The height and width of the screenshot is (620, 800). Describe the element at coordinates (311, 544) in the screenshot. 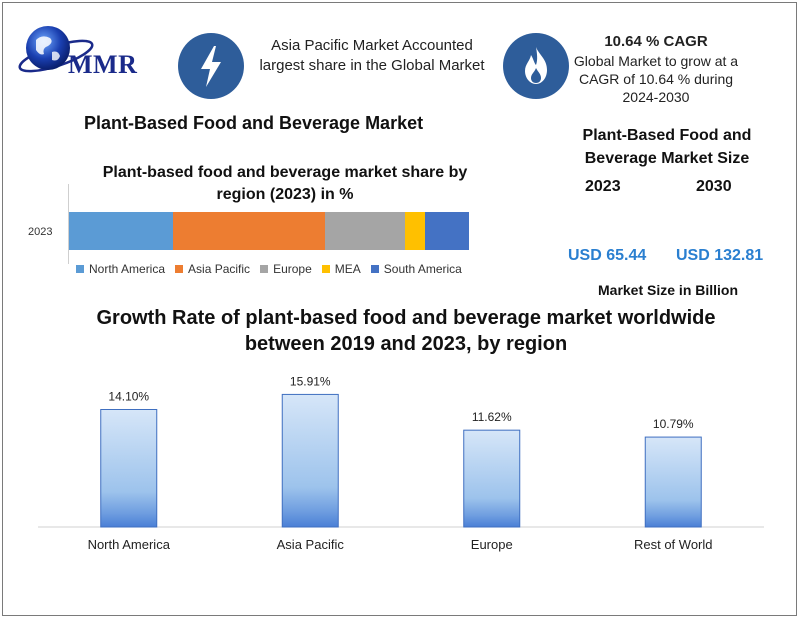

I see `growth-category-label: Asia Pacific` at that location.